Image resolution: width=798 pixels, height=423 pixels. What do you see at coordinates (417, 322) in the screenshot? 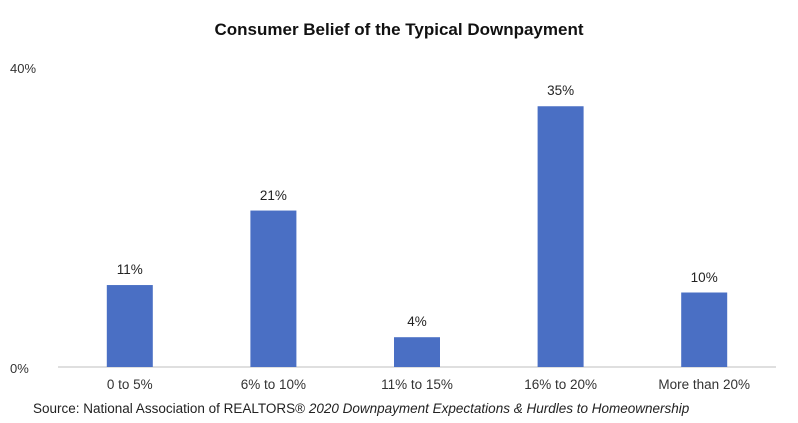
I see `data-label-2: 4%` at bounding box center [417, 322].